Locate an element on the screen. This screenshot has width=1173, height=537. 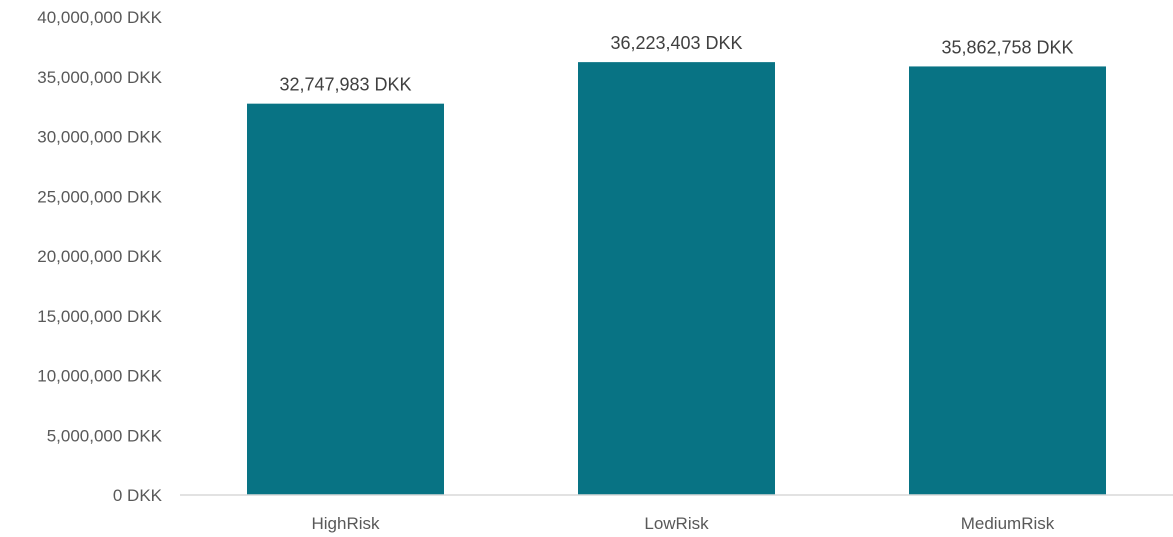
data-label: 32,747,983 DKK is located at coordinates (345, 85).